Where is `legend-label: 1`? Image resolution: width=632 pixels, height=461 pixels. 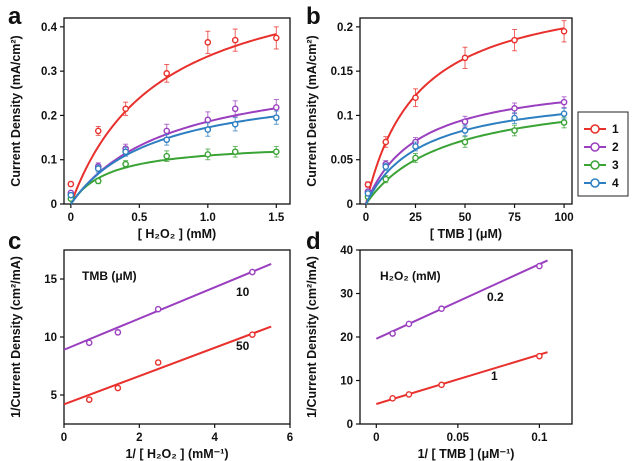
legend-label: 1 is located at coordinates (615, 129).